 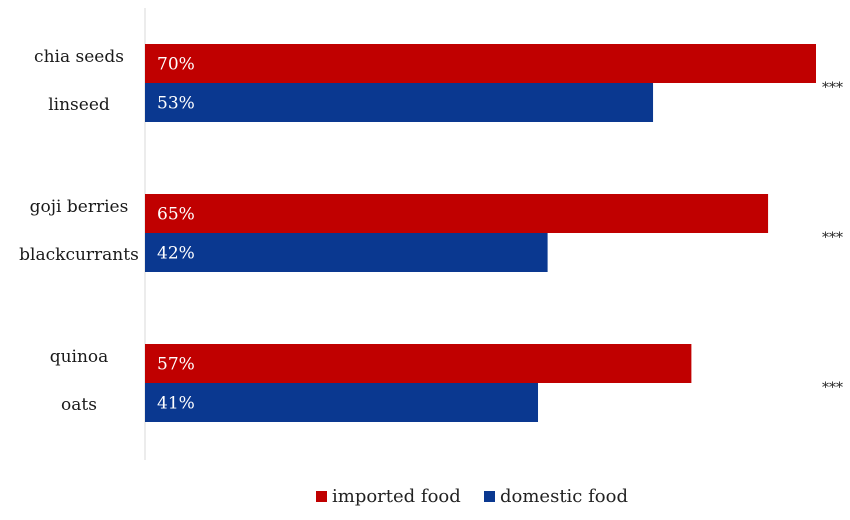 What do you see at coordinates (79, 405) in the screenshot?
I see `category-label-oats: oats` at bounding box center [79, 405].